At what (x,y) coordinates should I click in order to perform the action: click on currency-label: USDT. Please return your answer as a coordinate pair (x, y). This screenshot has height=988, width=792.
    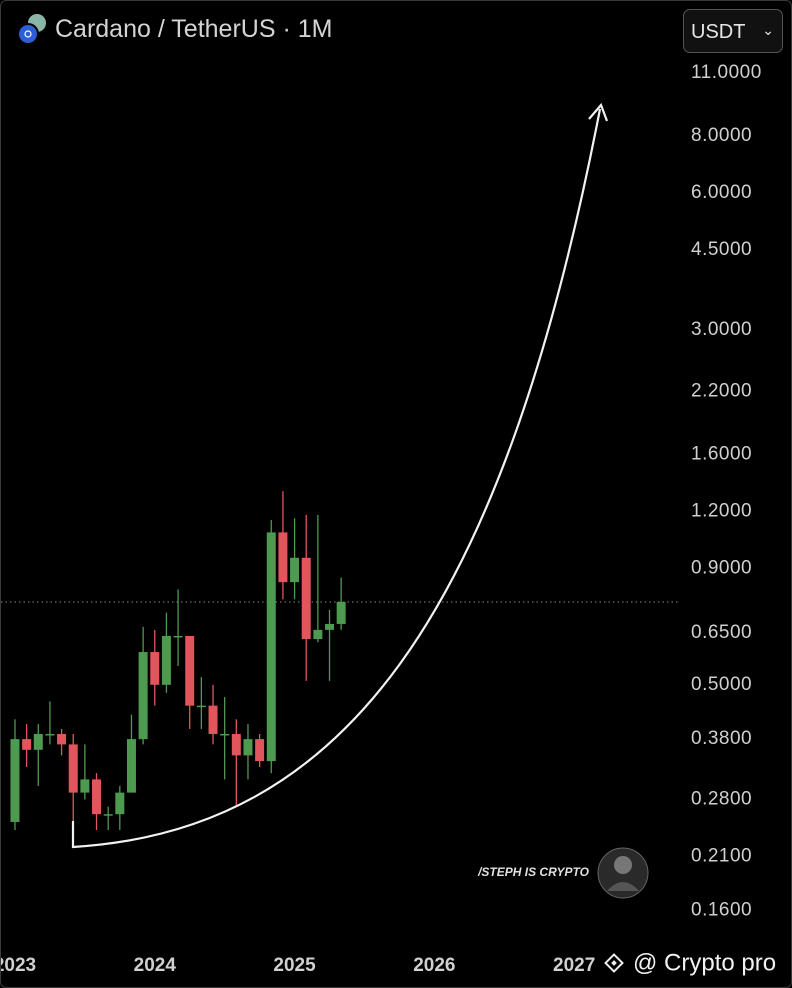
    Looking at the image, I should click on (718, 32).